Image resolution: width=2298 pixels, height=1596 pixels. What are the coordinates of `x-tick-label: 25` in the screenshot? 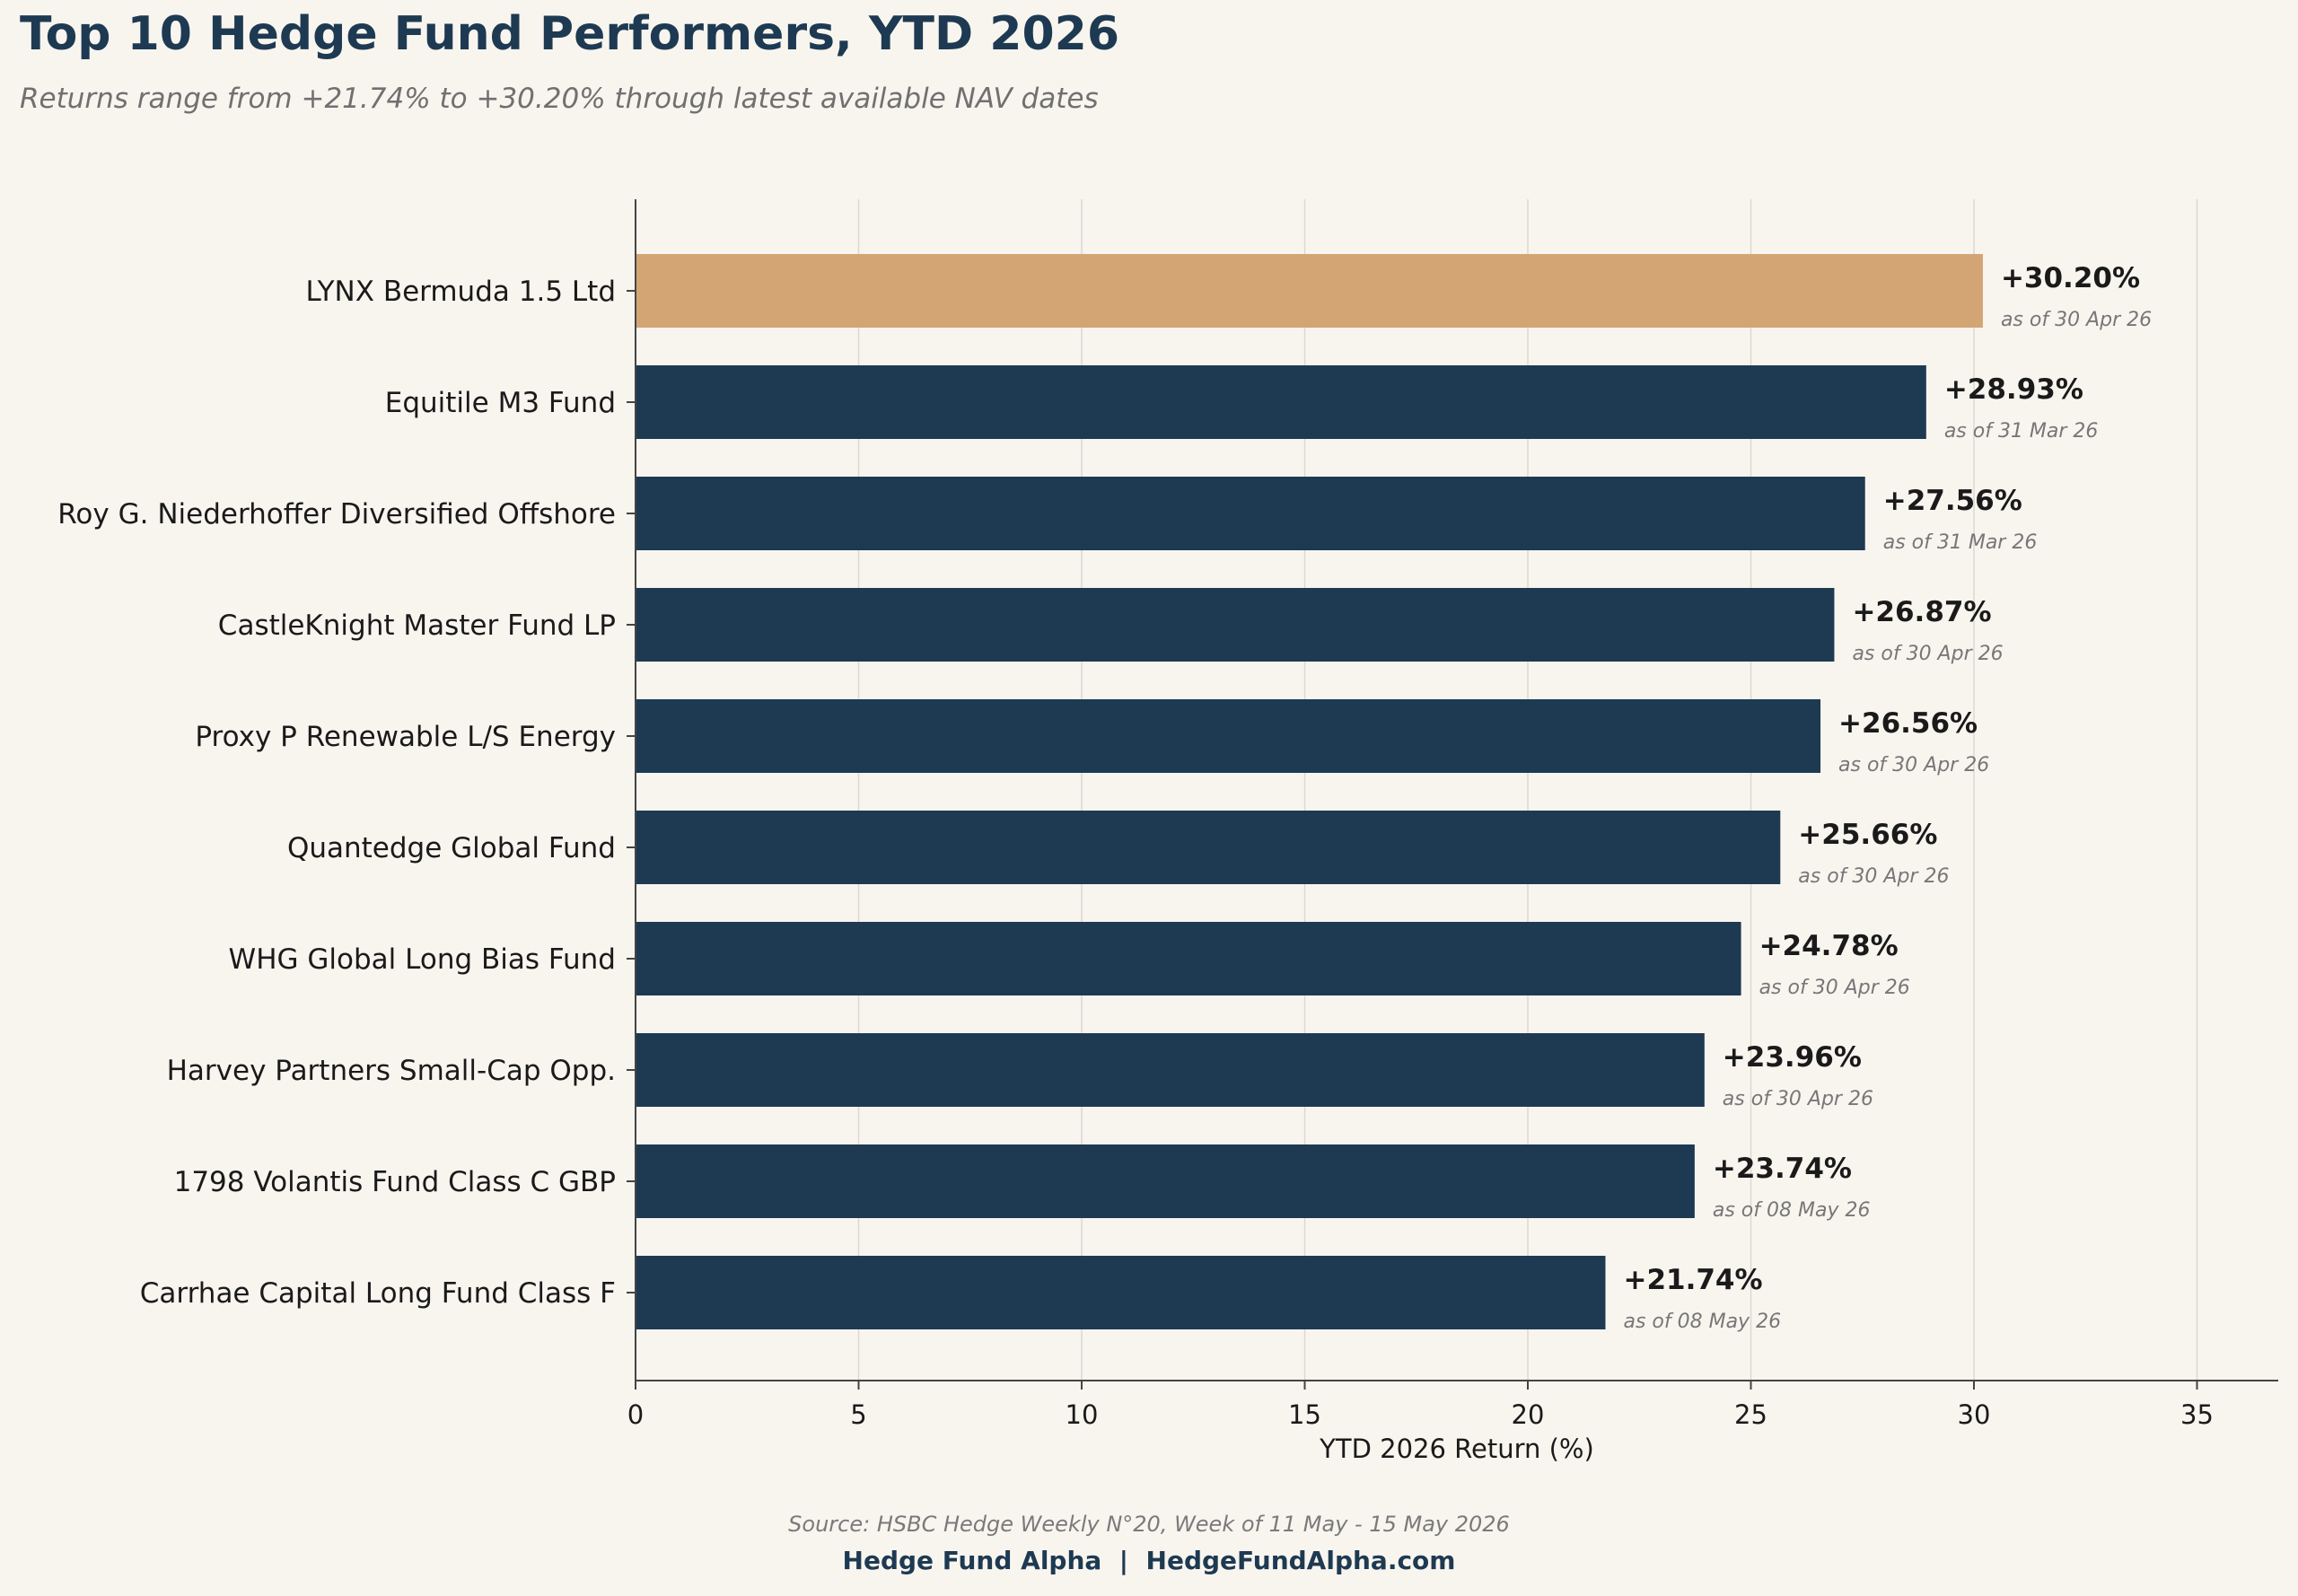 It's located at (1750, 1414).